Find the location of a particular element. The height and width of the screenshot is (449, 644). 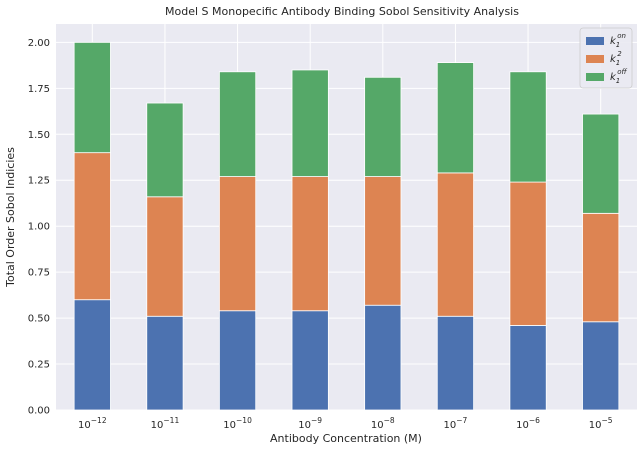

x-tick-label: 10⁻⁷ is located at coordinates (456, 423).